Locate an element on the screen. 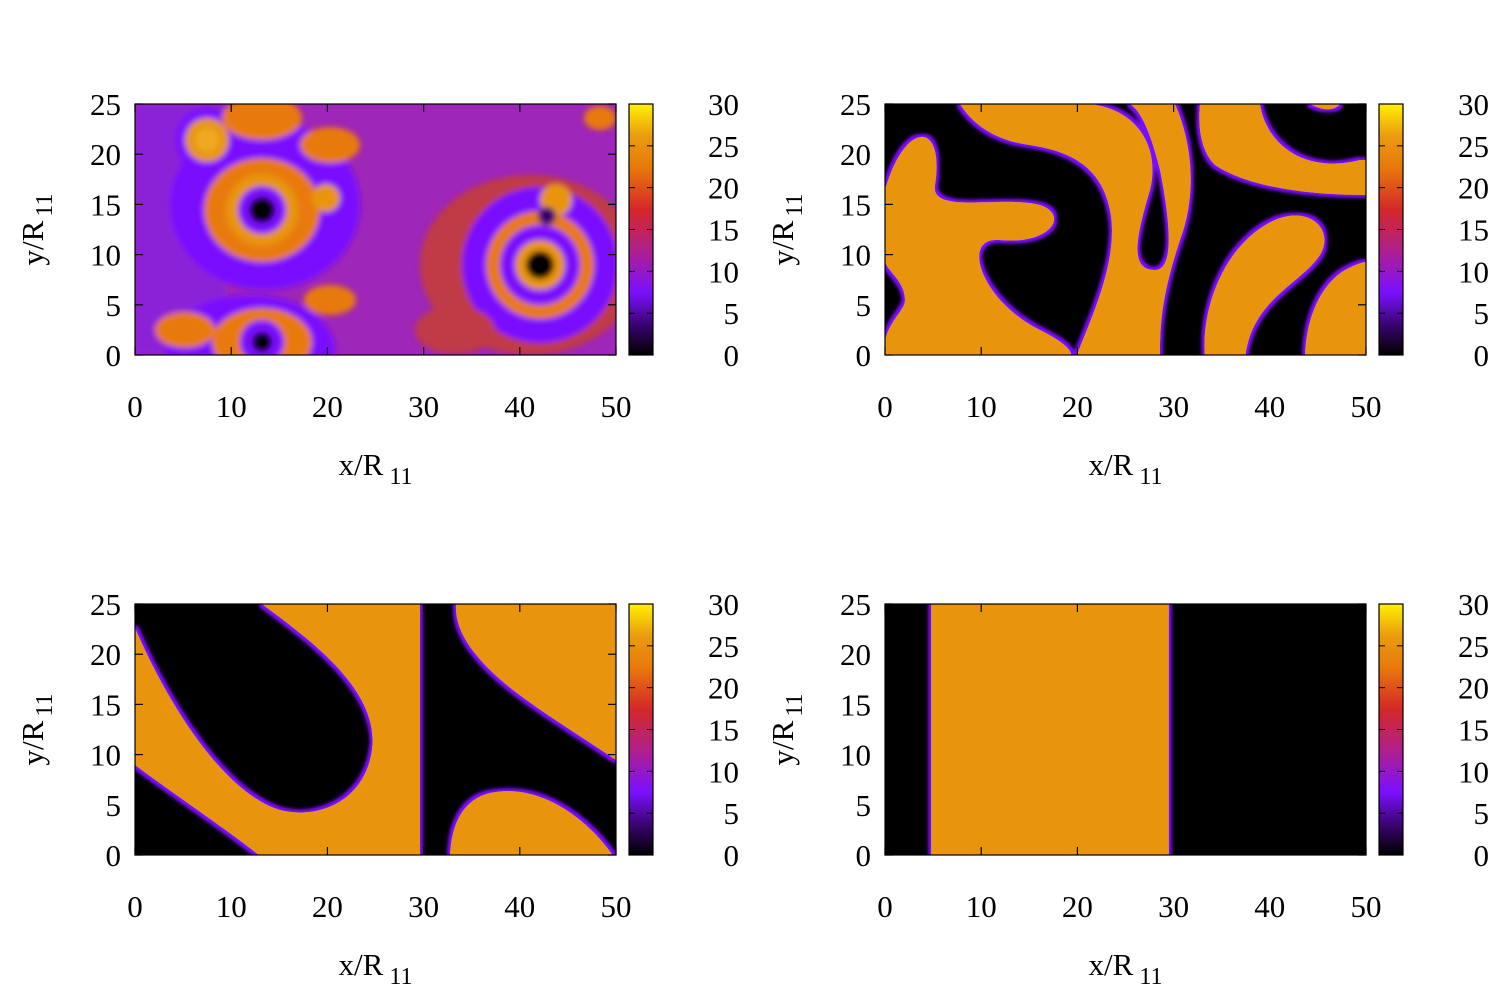 The height and width of the screenshot is (1000, 1500). panel-4-heatmap is located at coordinates (1125, 729).